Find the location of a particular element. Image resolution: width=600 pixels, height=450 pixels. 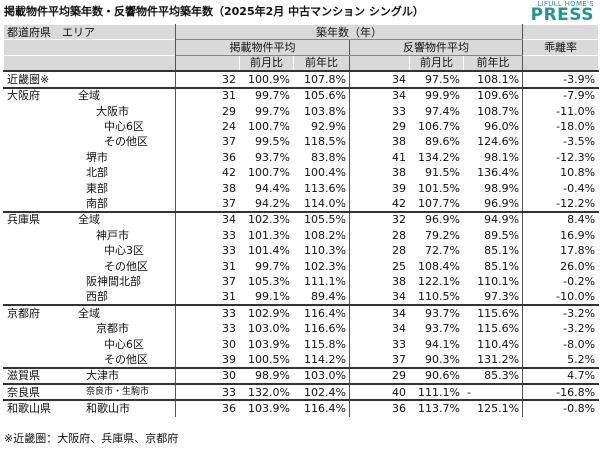

cell-inquiry-mom: 107.7% is located at coordinates (439, 203).